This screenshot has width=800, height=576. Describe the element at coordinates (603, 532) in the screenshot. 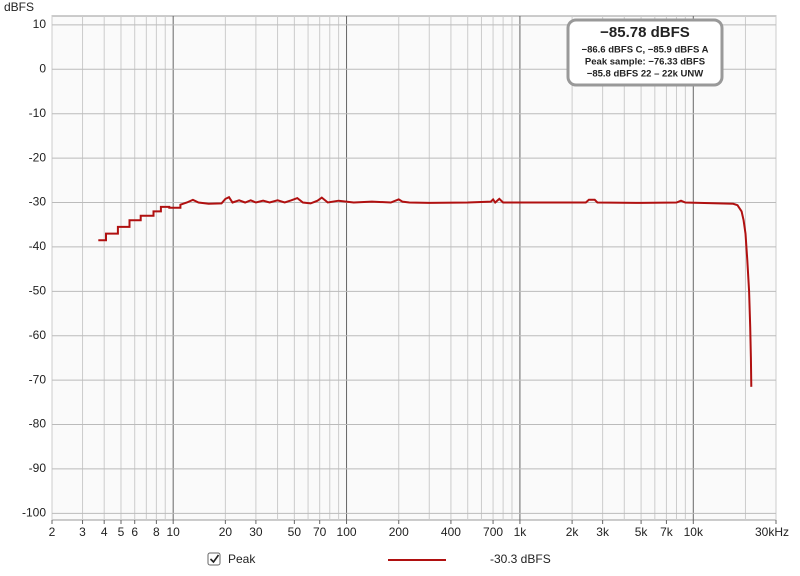

I see `x-tick-label: 3k` at that location.